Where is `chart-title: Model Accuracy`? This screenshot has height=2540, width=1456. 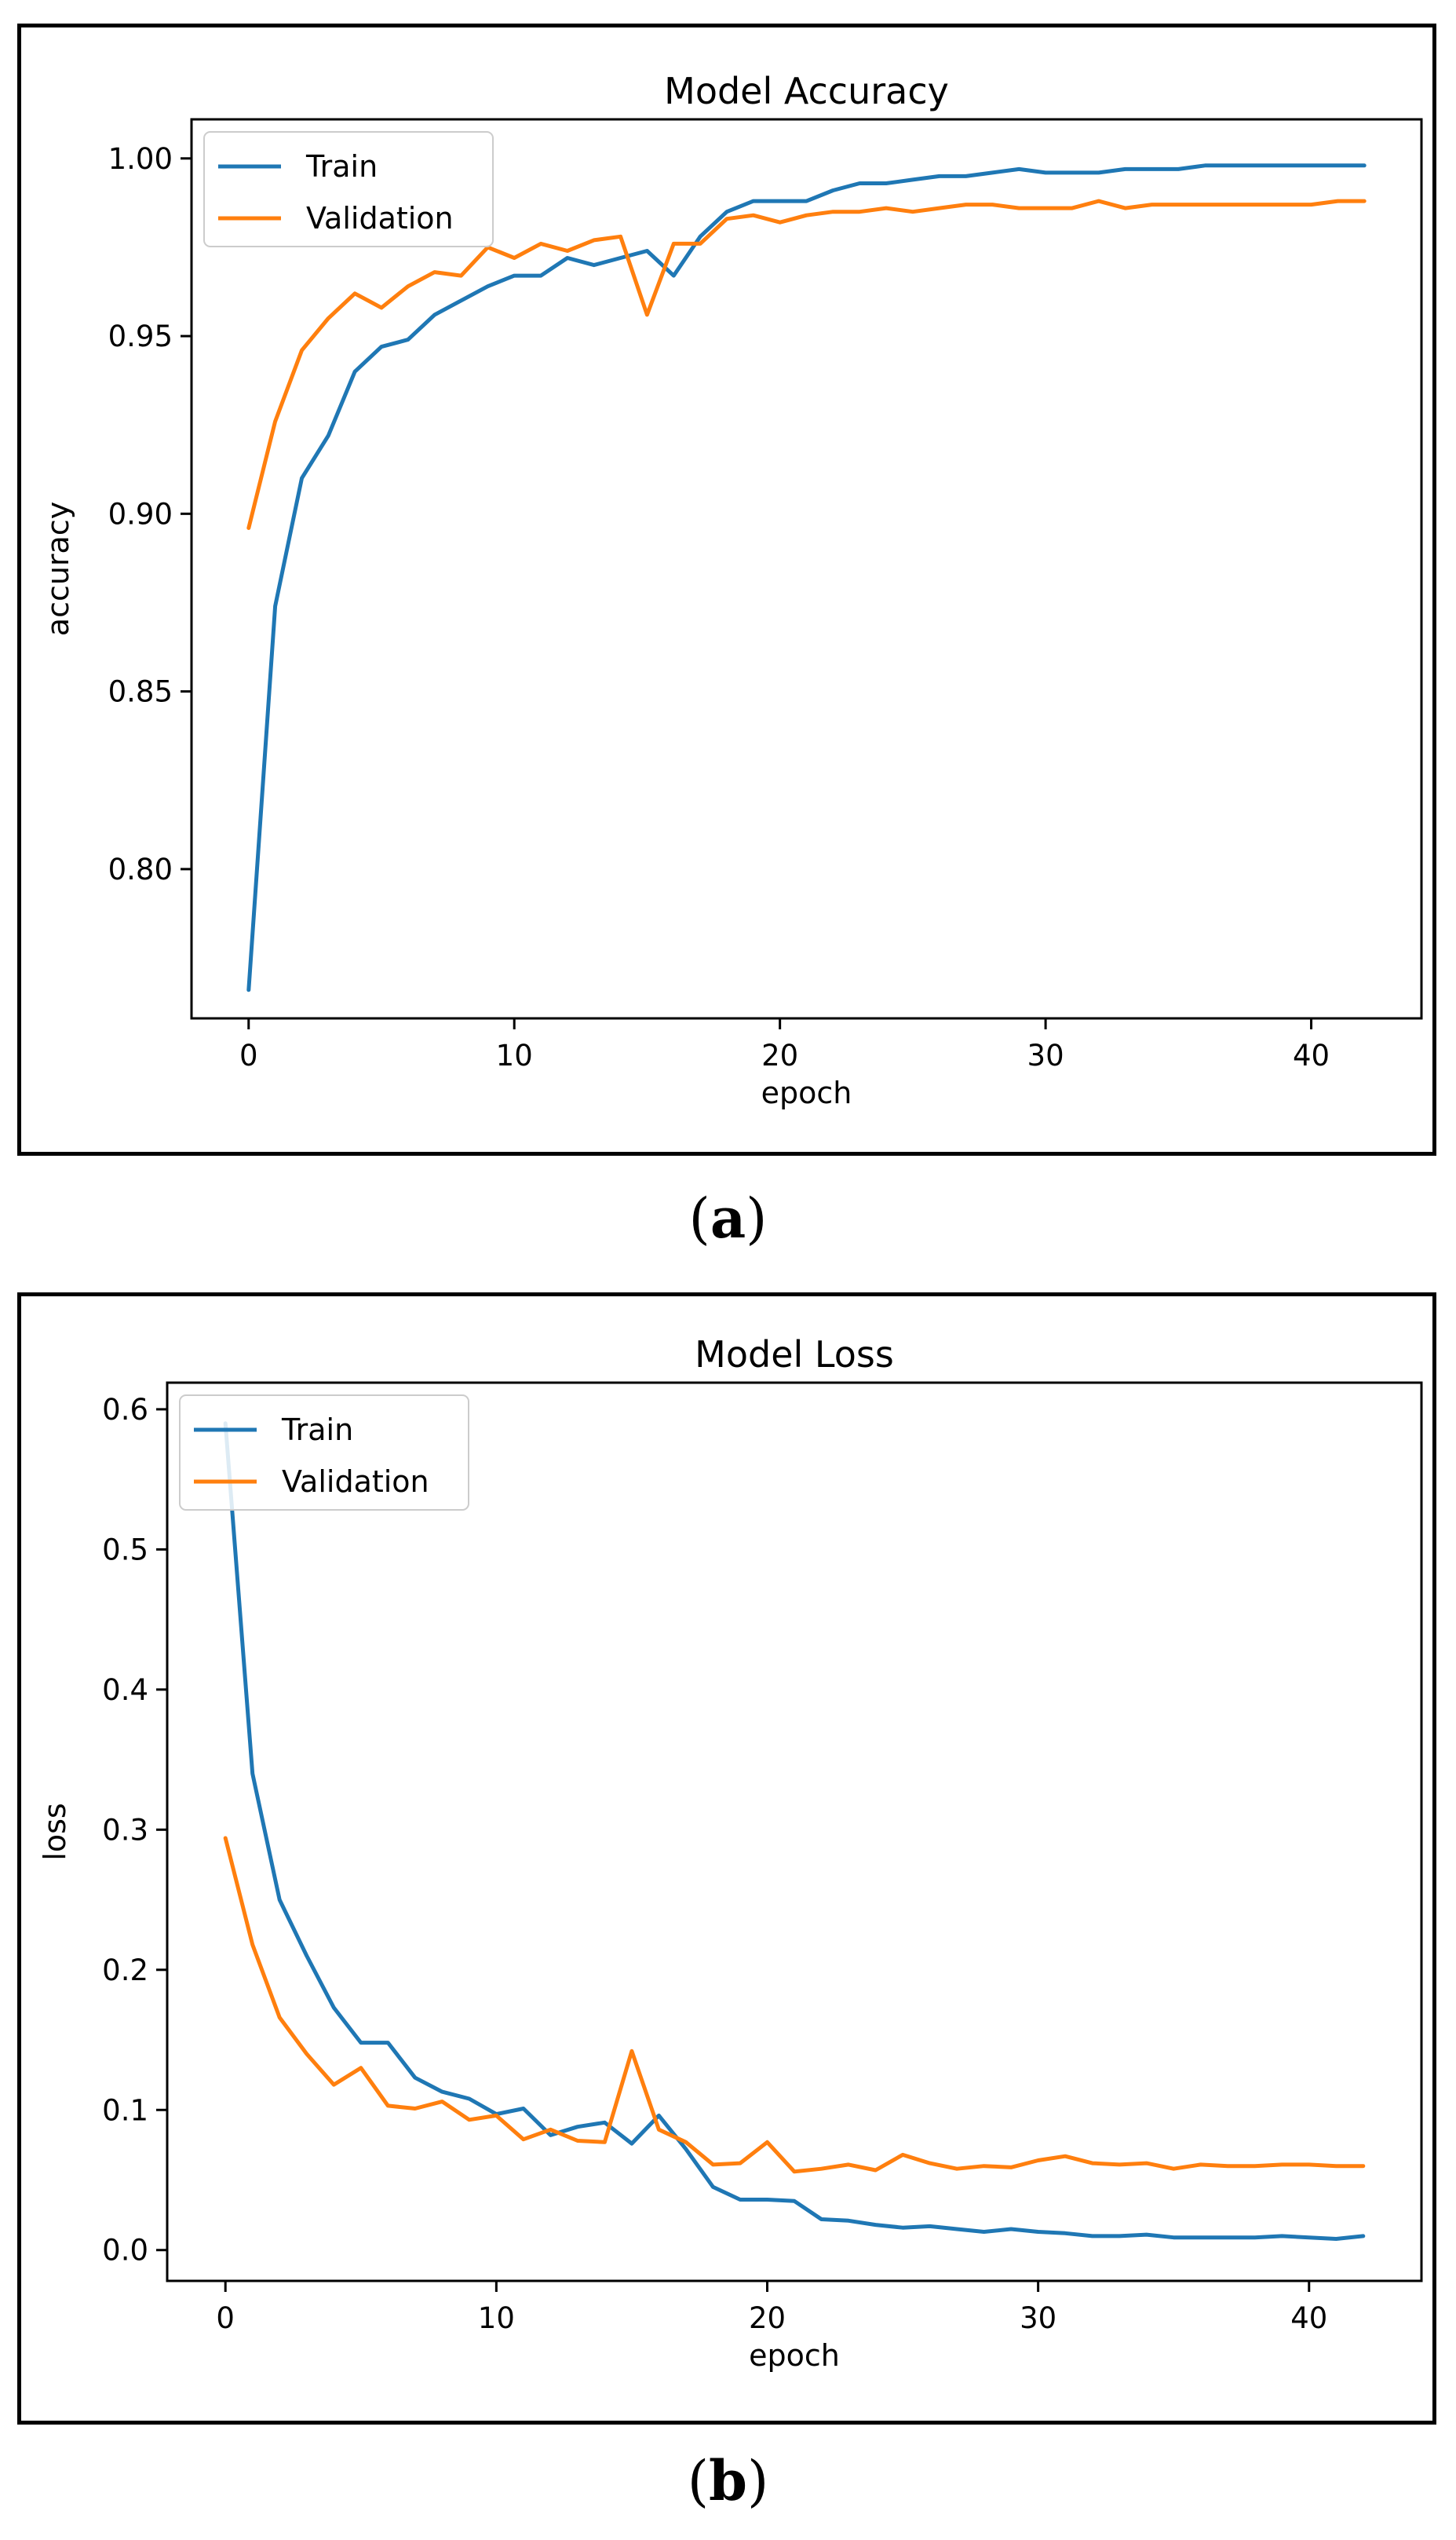
chart-title: Model Accuracy is located at coordinates (806, 91).